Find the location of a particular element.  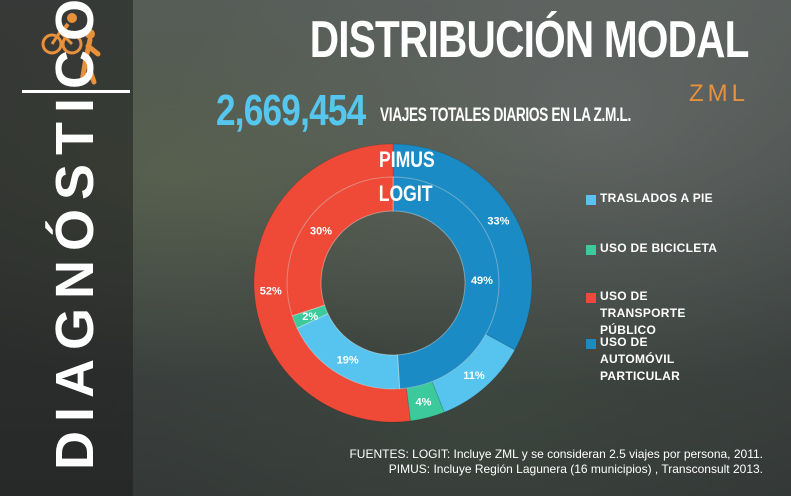

legend-swatch-transporte is located at coordinates (591, 298).